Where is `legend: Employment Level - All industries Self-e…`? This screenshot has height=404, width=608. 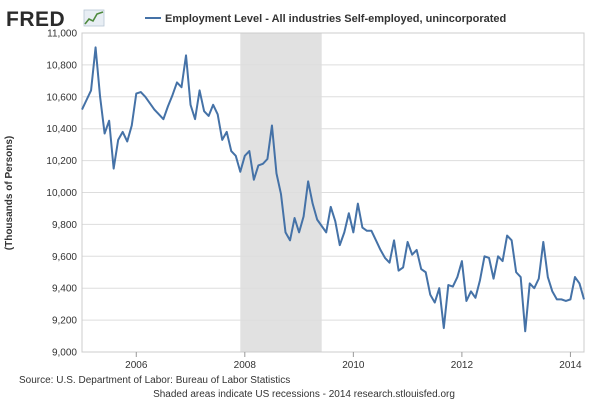
legend: Employment Level - All industries Self-e… is located at coordinates (325, 19).